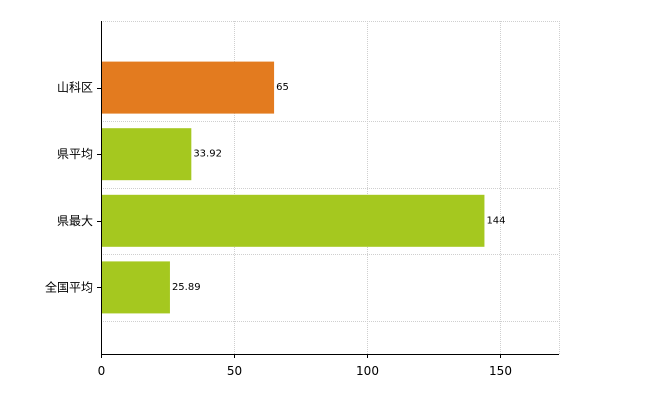 The width and height of the screenshot is (650, 400). Describe the element at coordinates (282, 87) in the screenshot. I see `data-label: 65` at that location.